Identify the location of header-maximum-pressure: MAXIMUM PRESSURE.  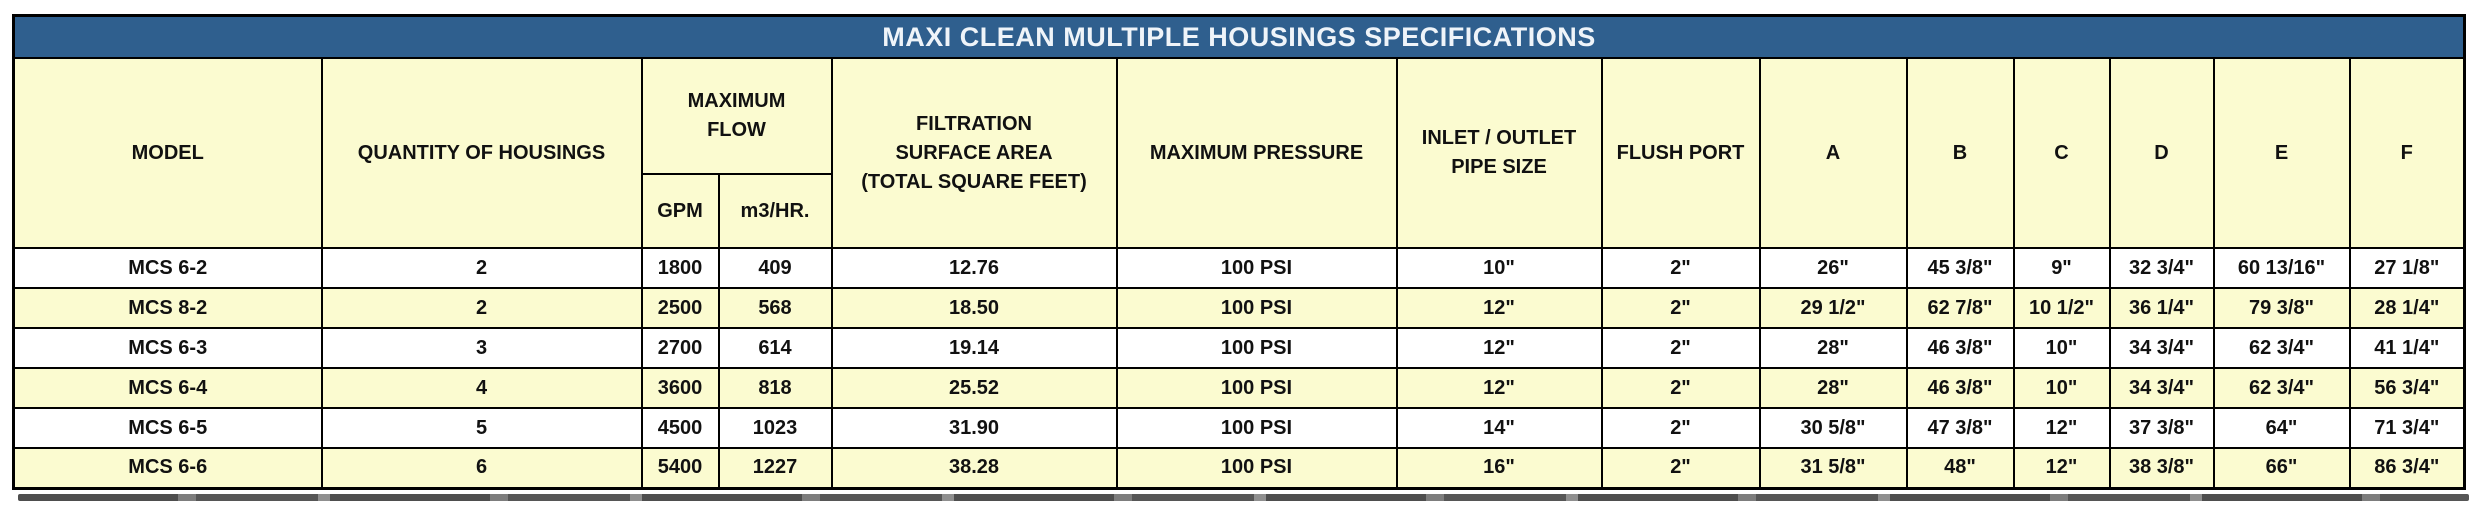
(1256, 153).